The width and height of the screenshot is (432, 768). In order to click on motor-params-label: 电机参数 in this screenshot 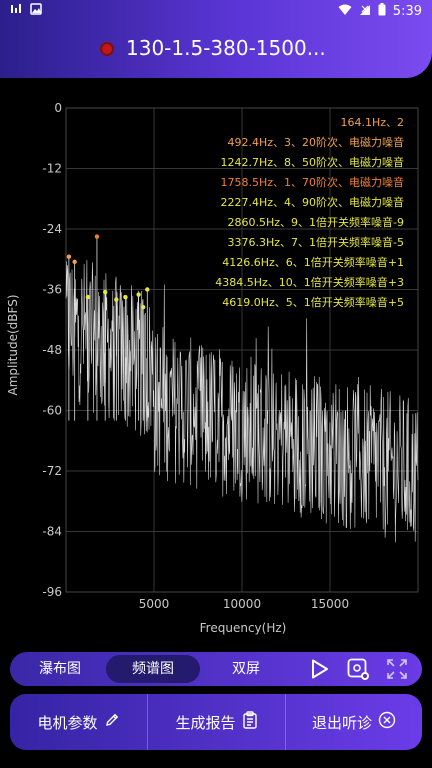, I will do `click(67, 722)`.